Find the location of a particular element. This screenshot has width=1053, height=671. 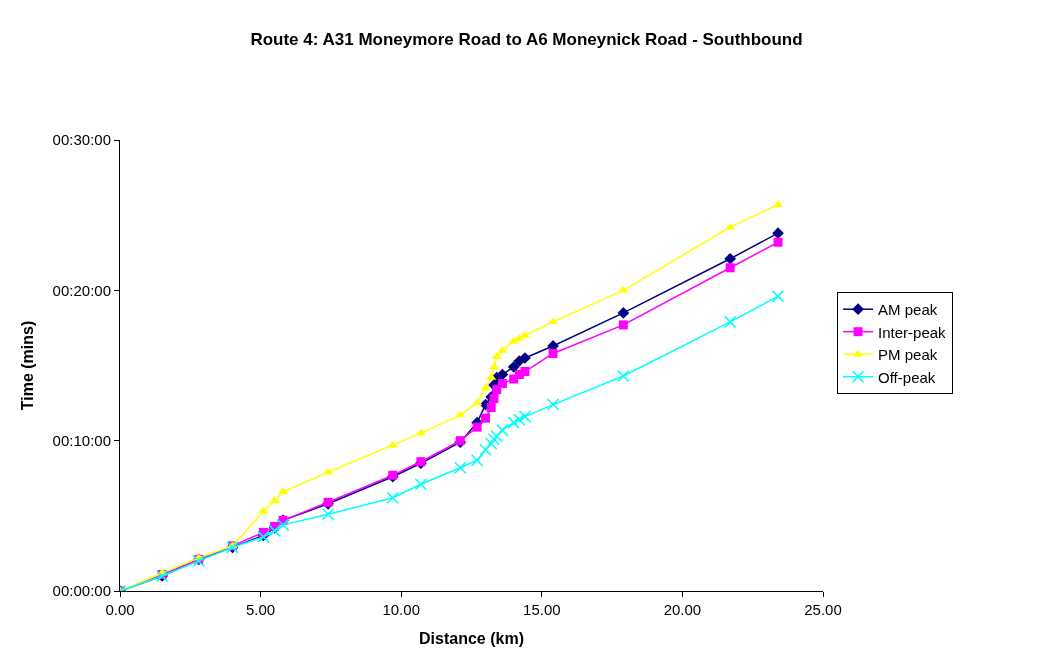

y-tick-label: 00:10:00 is located at coordinates (81, 440).